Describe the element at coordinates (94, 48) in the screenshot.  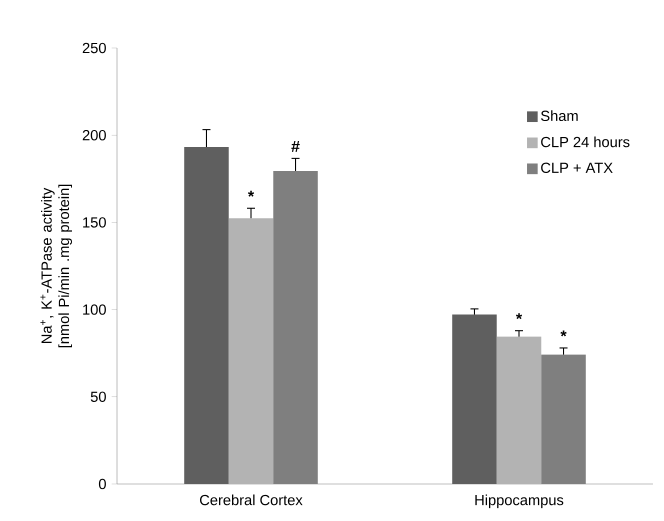
I see `y-tick-label: 250` at that location.